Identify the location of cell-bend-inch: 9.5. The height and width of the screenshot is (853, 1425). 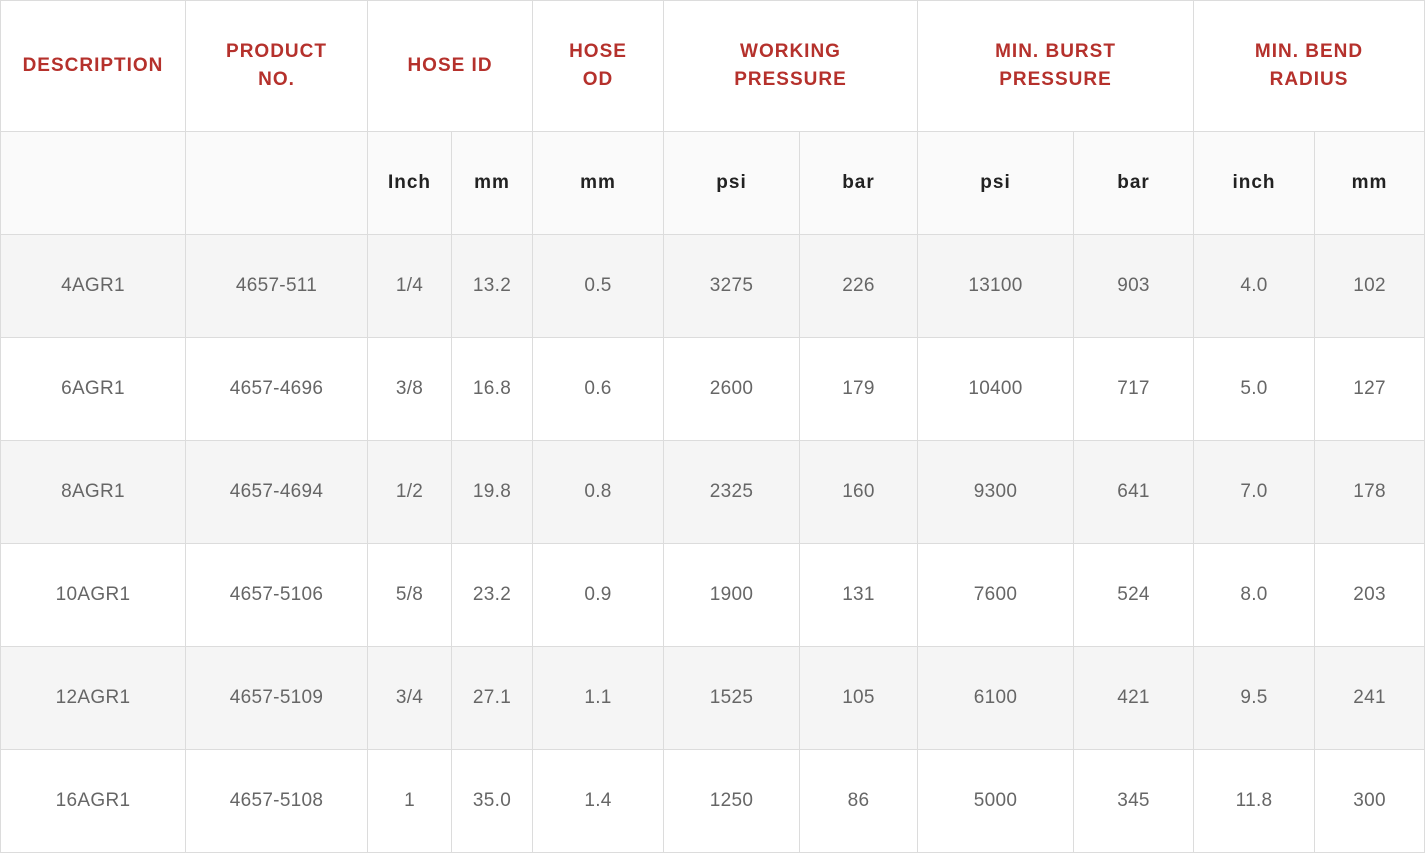
(1254, 698).